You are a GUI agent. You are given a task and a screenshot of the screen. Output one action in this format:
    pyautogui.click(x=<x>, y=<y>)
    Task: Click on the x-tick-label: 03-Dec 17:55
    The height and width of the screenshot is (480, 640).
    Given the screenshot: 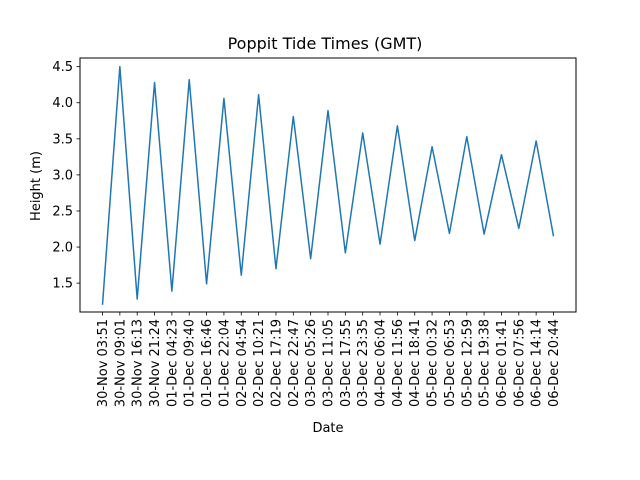 What is the action you would take?
    pyautogui.click(x=346, y=363)
    